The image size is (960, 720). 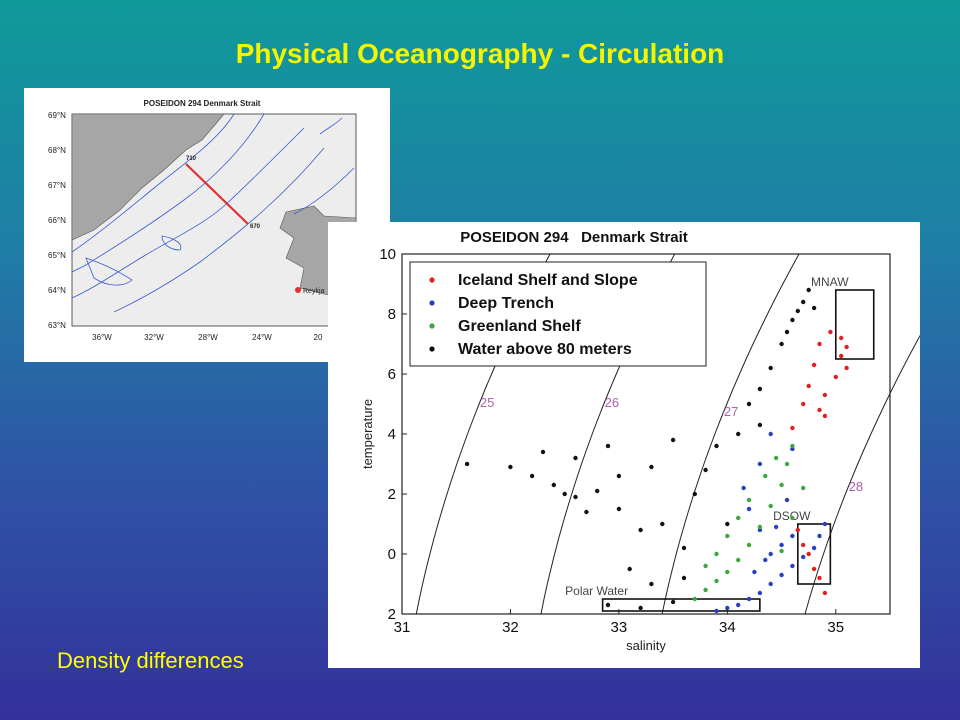 What do you see at coordinates (57, 255) in the screenshot?
I see `lat-label: 65°N` at bounding box center [57, 255].